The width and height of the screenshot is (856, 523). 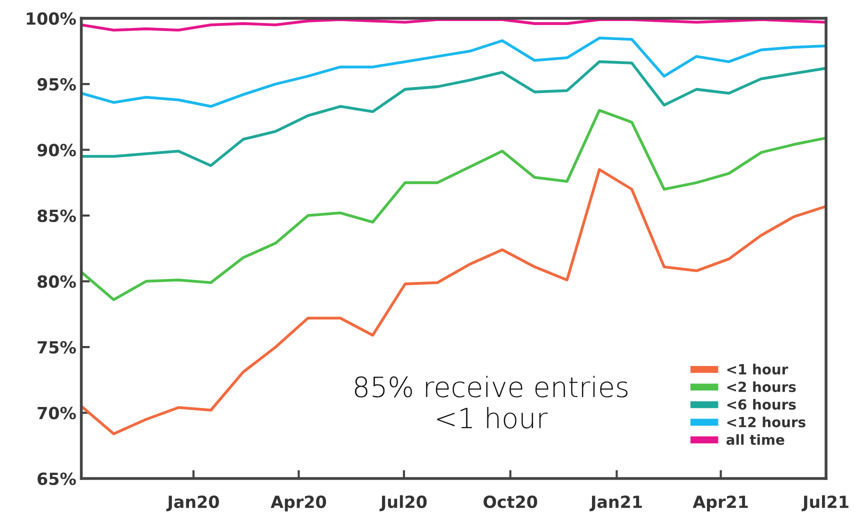 What do you see at coordinates (825, 503) in the screenshot?
I see `x-tick-label: Jul21` at bounding box center [825, 503].